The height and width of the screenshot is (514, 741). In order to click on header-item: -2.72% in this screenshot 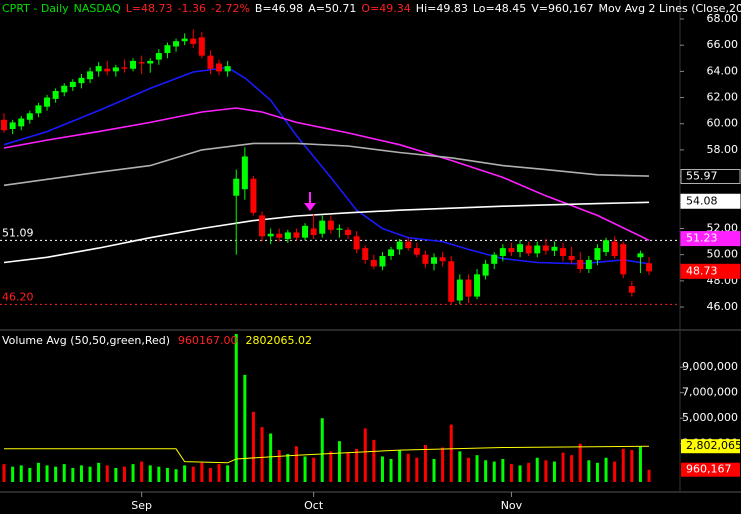, I will do `click(230, 8)`.